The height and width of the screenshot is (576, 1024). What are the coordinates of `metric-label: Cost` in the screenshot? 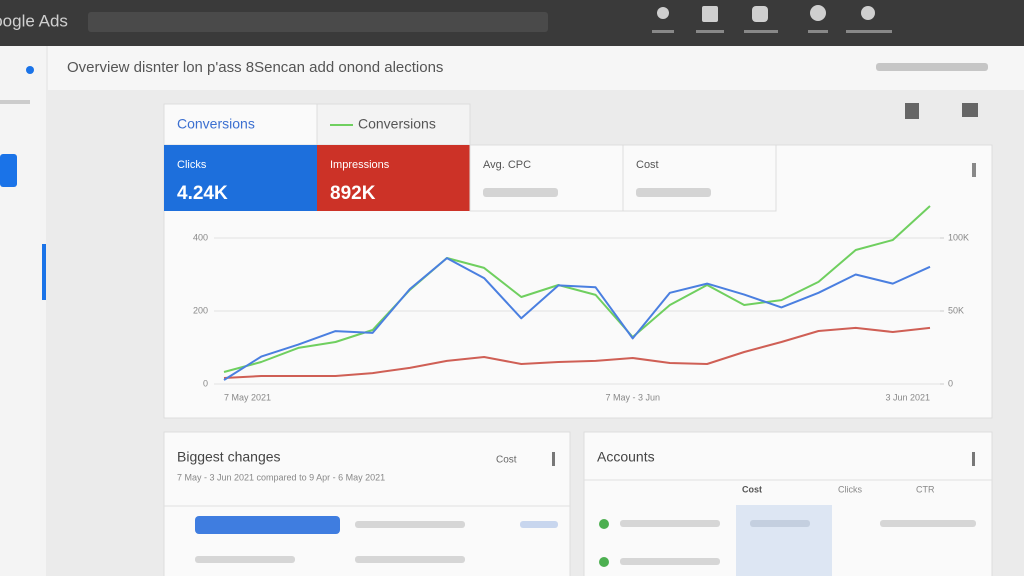 It's located at (647, 165).